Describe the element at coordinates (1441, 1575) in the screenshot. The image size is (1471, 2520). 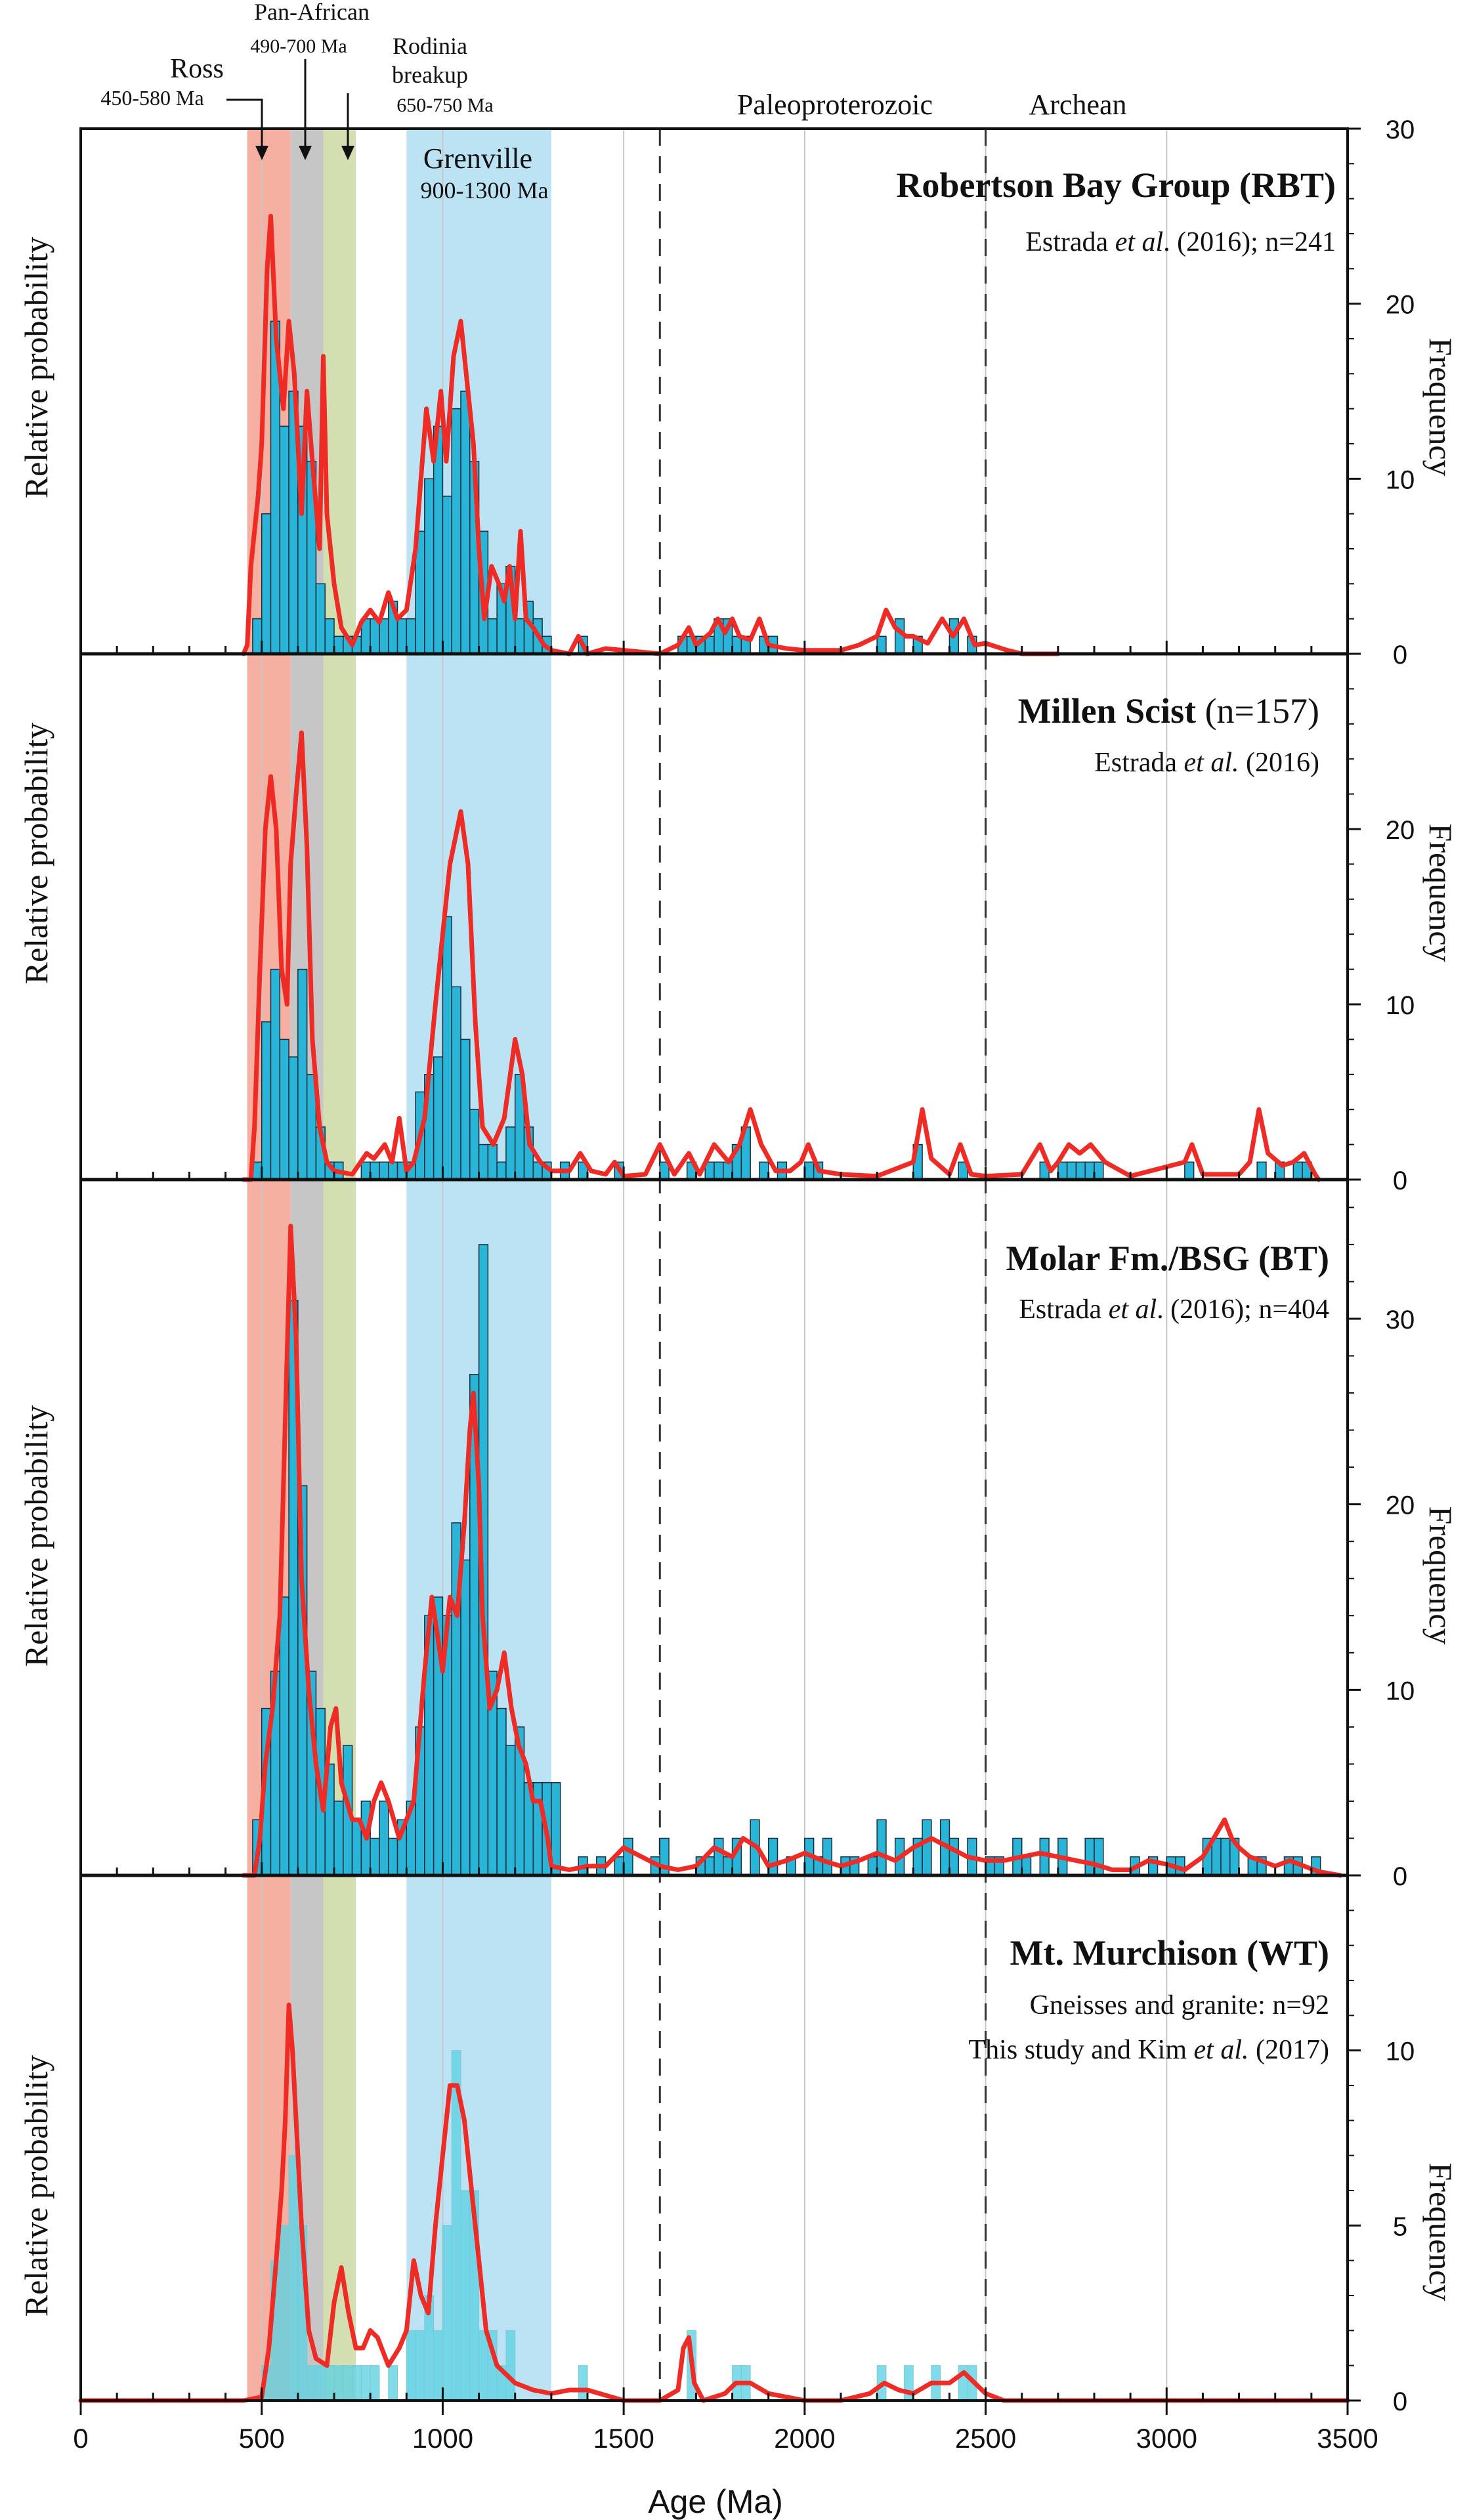
I see `panel-molar-ylabel-right: Frequency` at that location.